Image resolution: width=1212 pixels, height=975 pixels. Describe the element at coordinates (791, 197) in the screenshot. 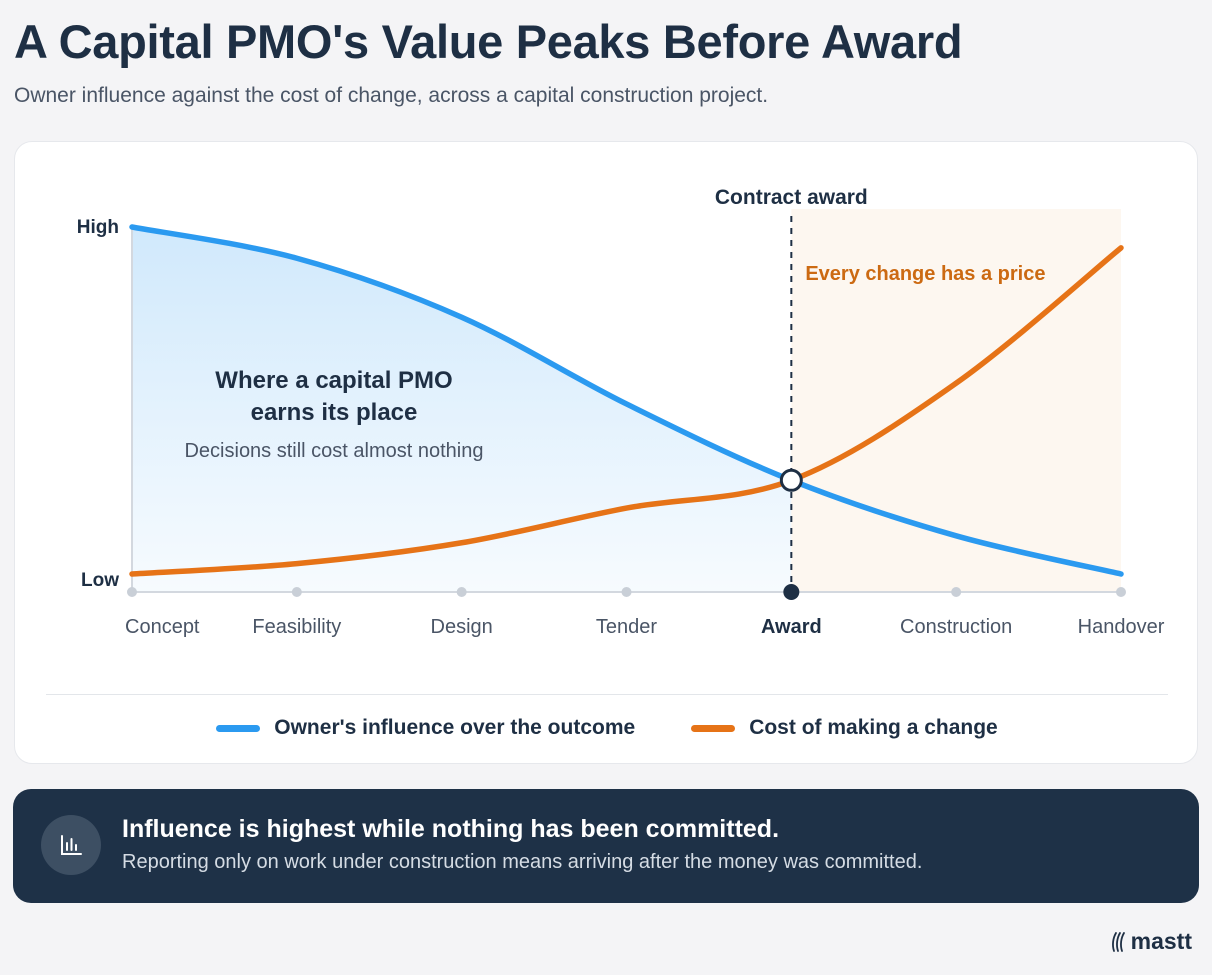

I see `contract-award-label: Contract award` at that location.